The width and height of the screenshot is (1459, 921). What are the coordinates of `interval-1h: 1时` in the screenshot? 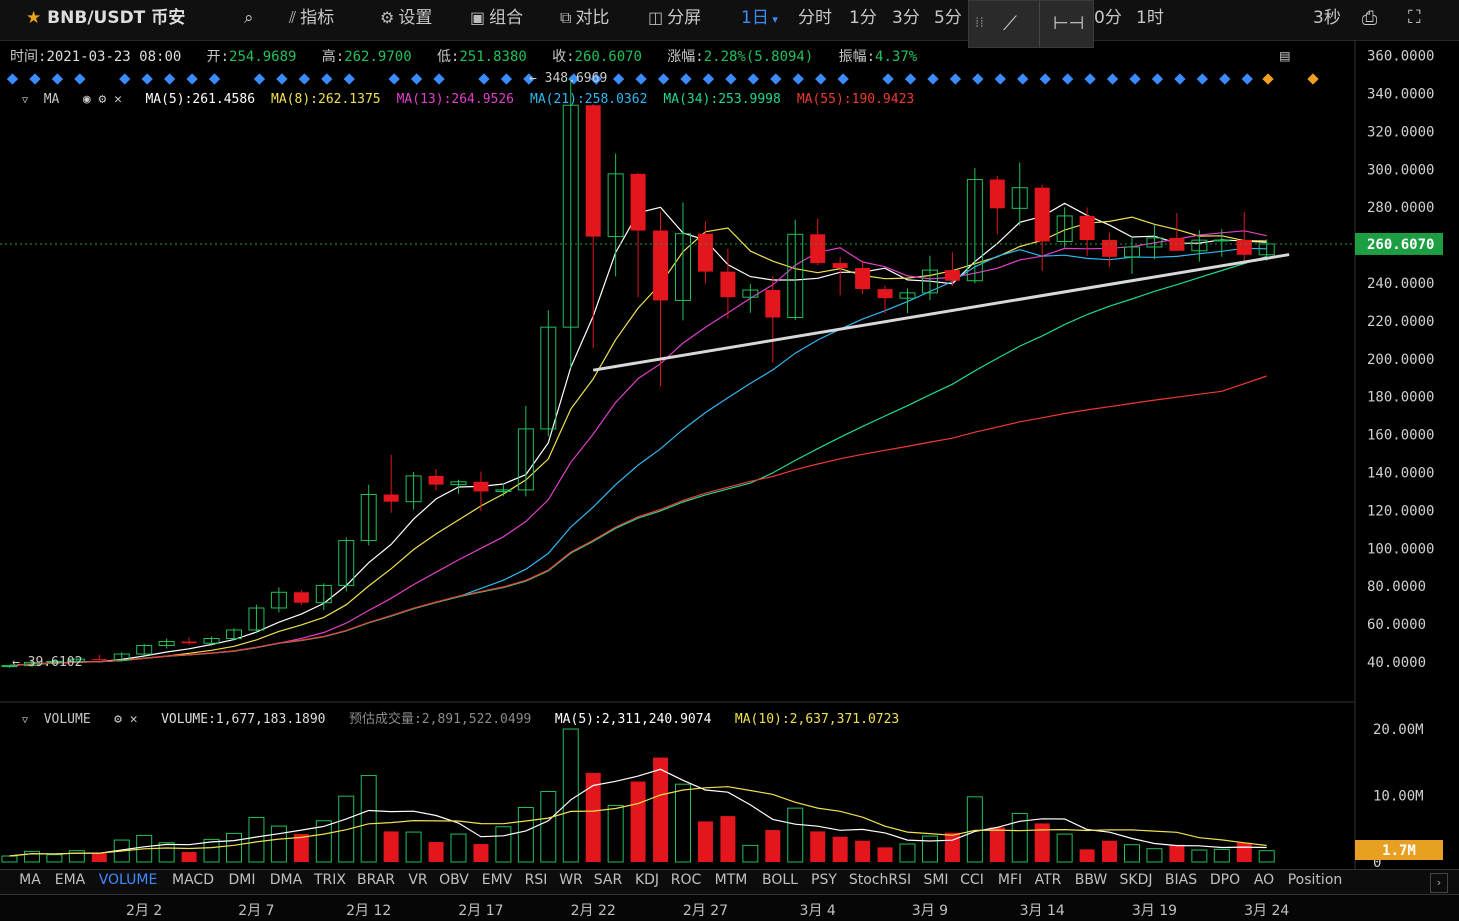 It's located at (1150, 18).